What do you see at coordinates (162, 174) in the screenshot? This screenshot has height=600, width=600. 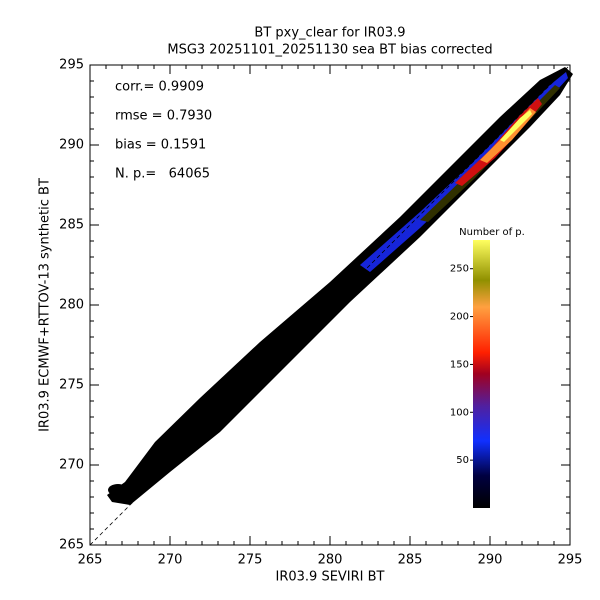 I see `stat-annotation: N. p.= 64065` at bounding box center [162, 174].